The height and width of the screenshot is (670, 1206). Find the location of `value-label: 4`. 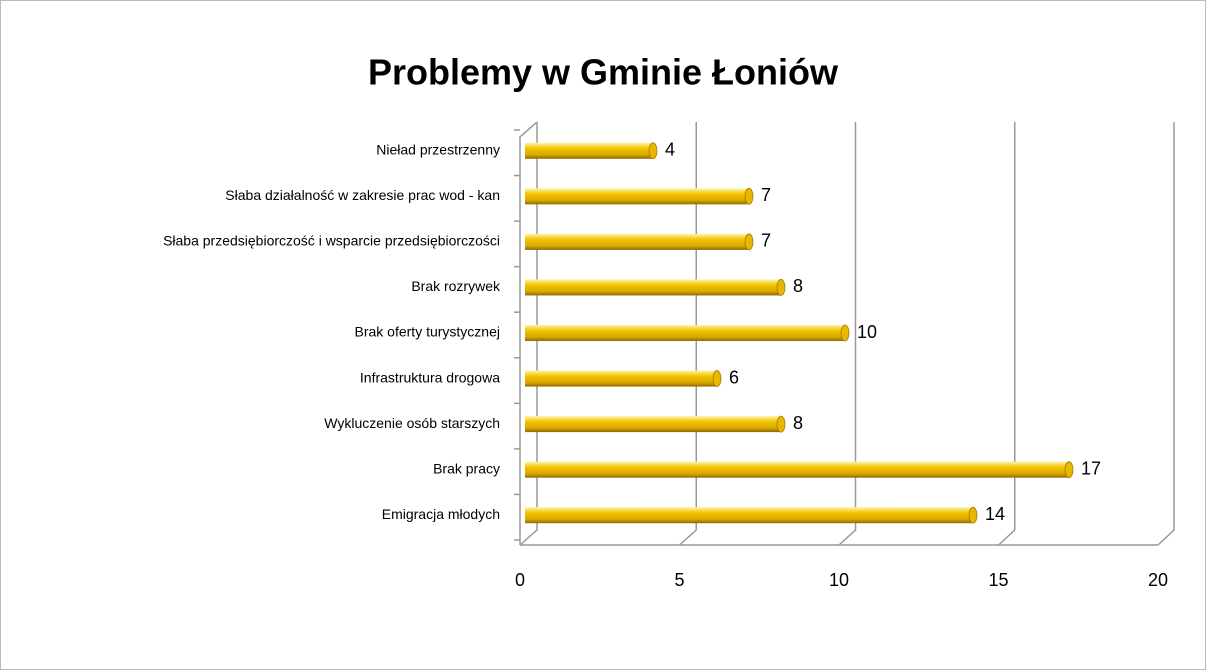

value-label: 4 is located at coordinates (670, 150).